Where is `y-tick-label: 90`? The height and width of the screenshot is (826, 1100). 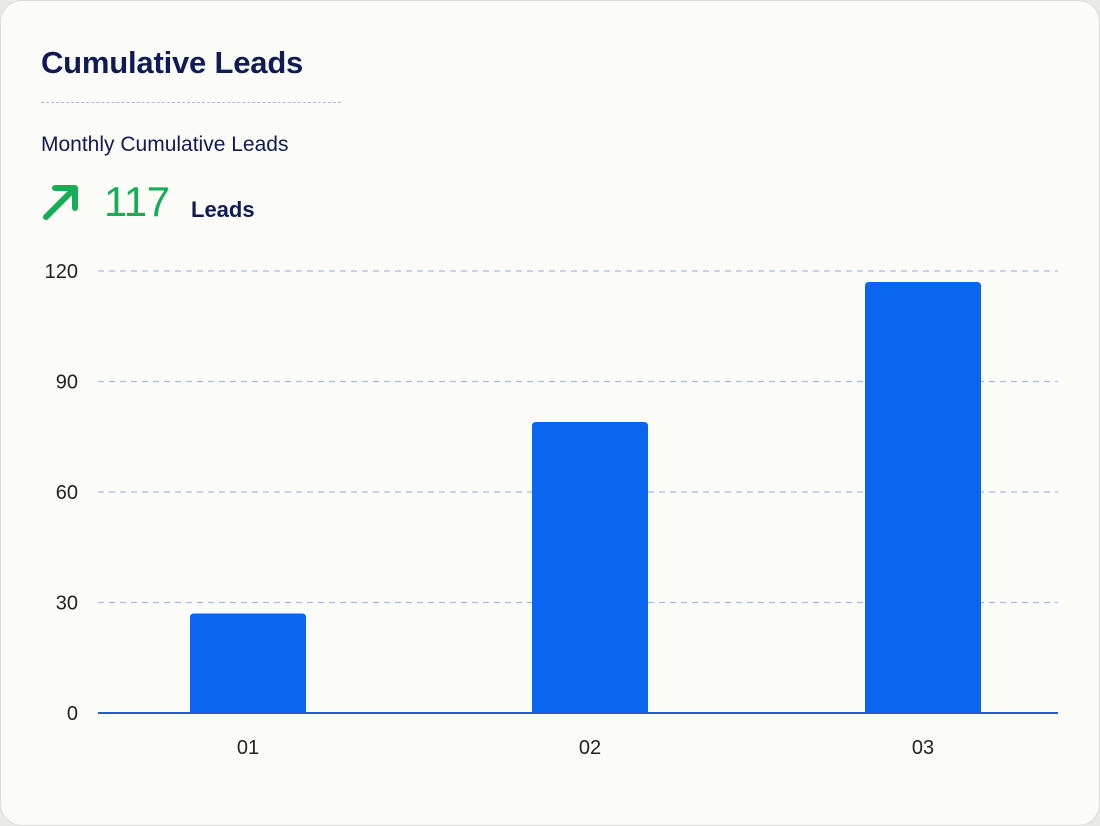
y-tick-label: 90 is located at coordinates (67, 383).